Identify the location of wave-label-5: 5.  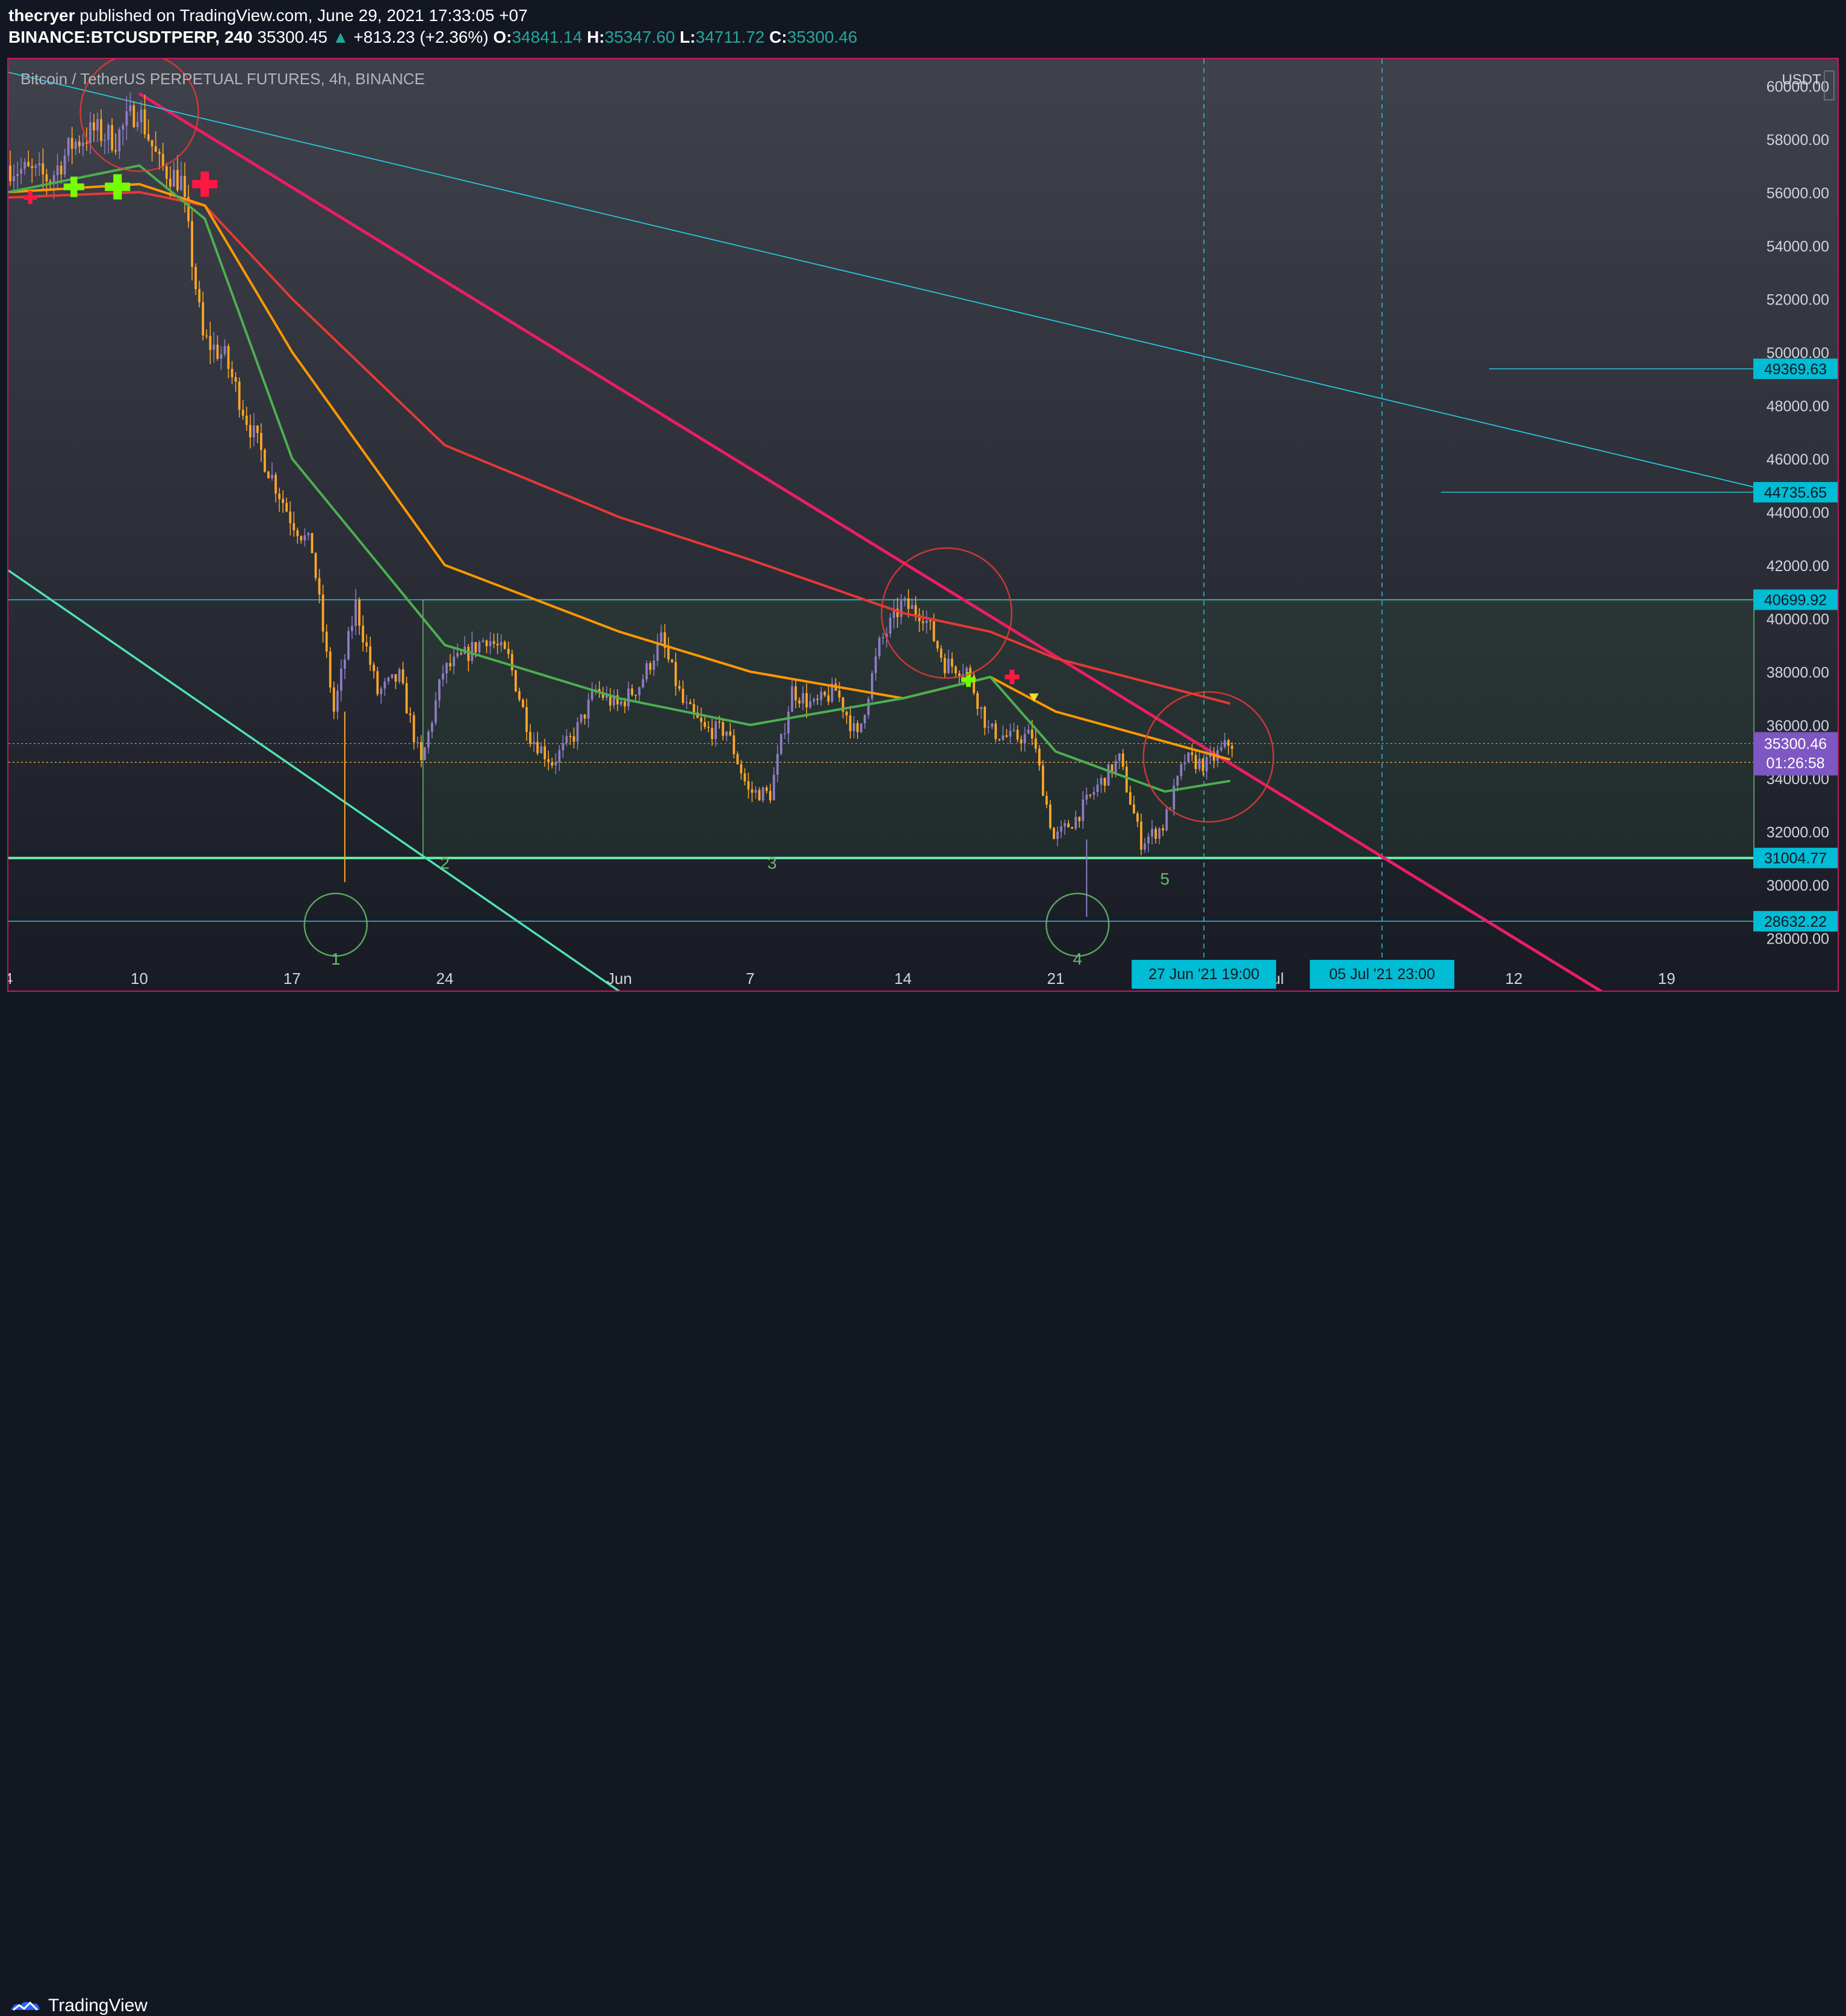
(1164, 879).